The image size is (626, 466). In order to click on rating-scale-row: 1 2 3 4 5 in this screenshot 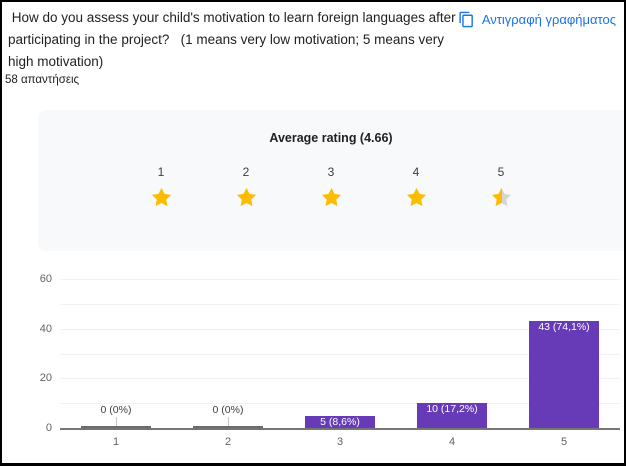, I will do `click(331, 172)`.